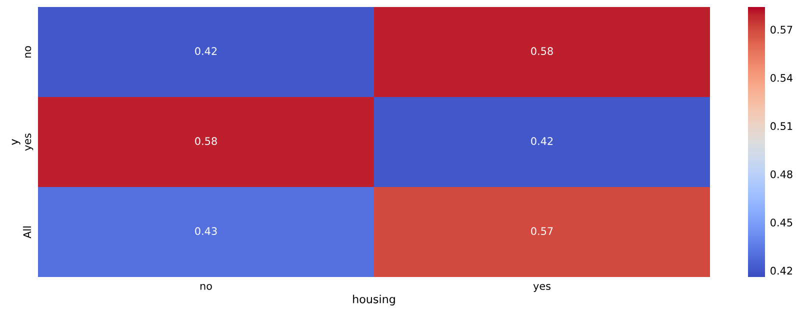 The height and width of the screenshot is (317, 797). What do you see at coordinates (781, 270) in the screenshot?
I see `color-bar-label: 0.42` at bounding box center [781, 270].